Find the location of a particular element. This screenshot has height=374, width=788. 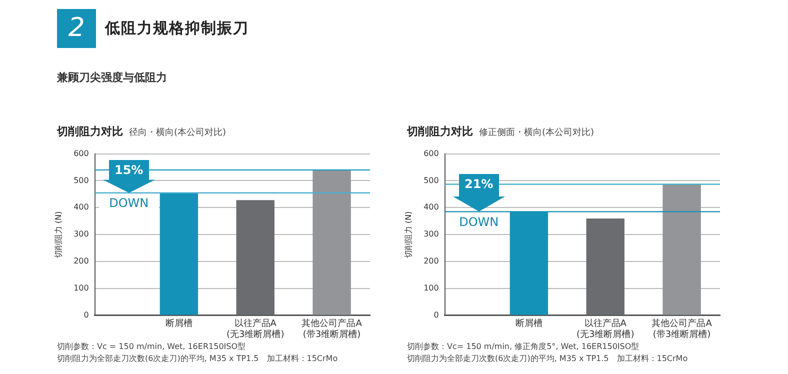

text: 2 is located at coordinates (76, 28).